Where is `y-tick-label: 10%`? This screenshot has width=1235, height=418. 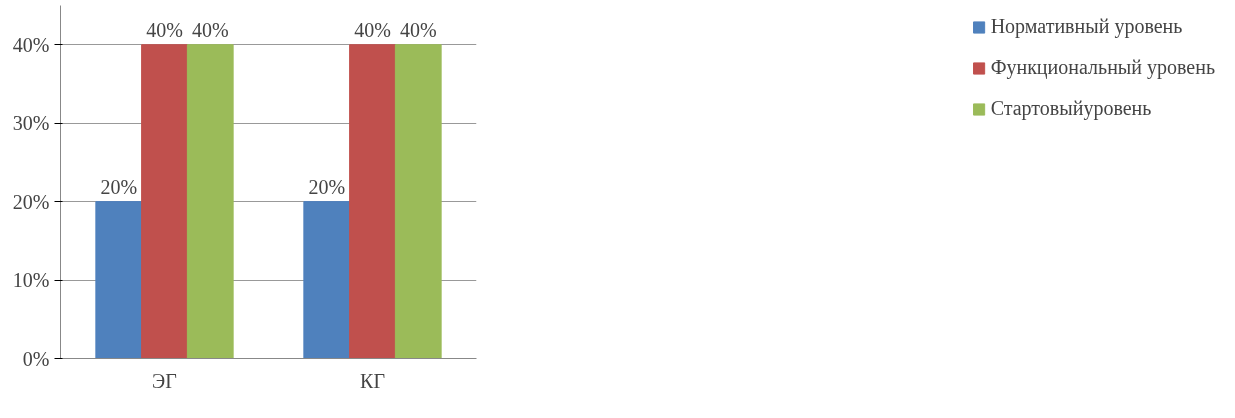 y-tick-label: 10% is located at coordinates (31, 280).